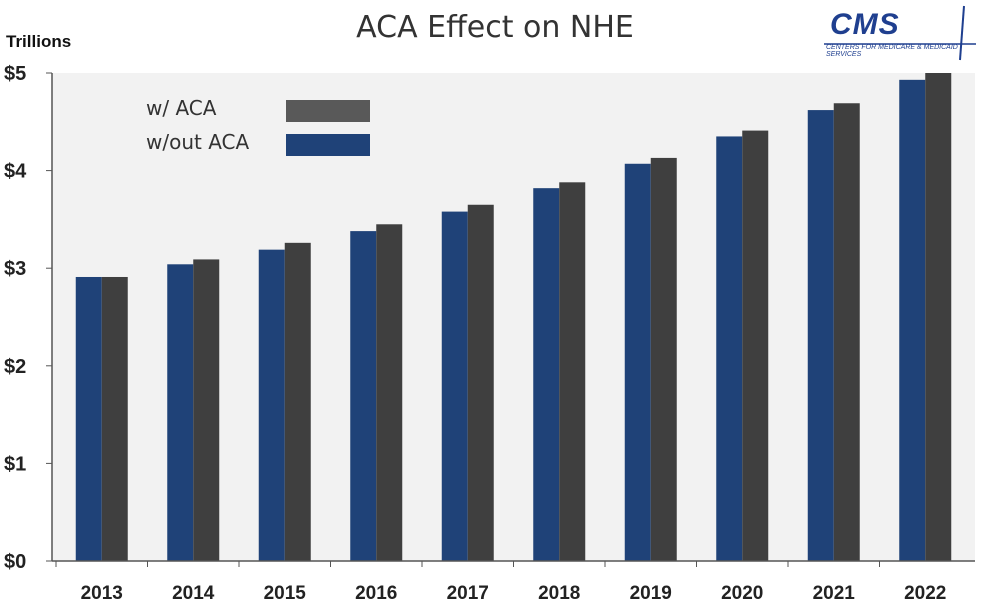 The image size is (990, 611). Describe the element at coordinates (559, 593) in the screenshot. I see `x-tick-label: 2018` at that location.